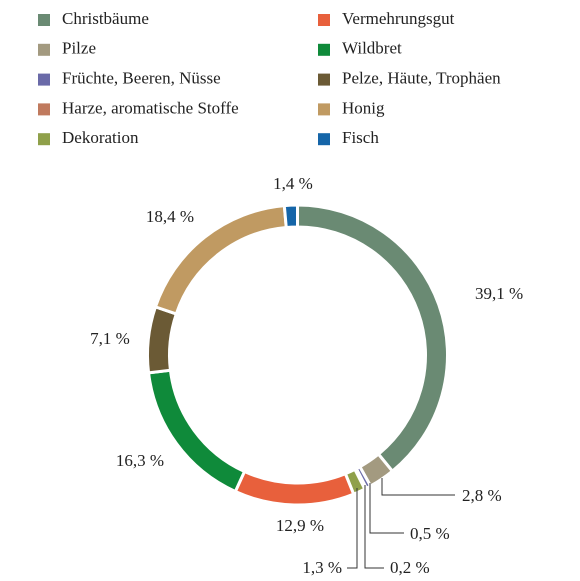 Image resolution: width=580 pixels, height=581 pixels. Describe the element at coordinates (79, 48) in the screenshot. I see `legend-label: Pilze` at that location.